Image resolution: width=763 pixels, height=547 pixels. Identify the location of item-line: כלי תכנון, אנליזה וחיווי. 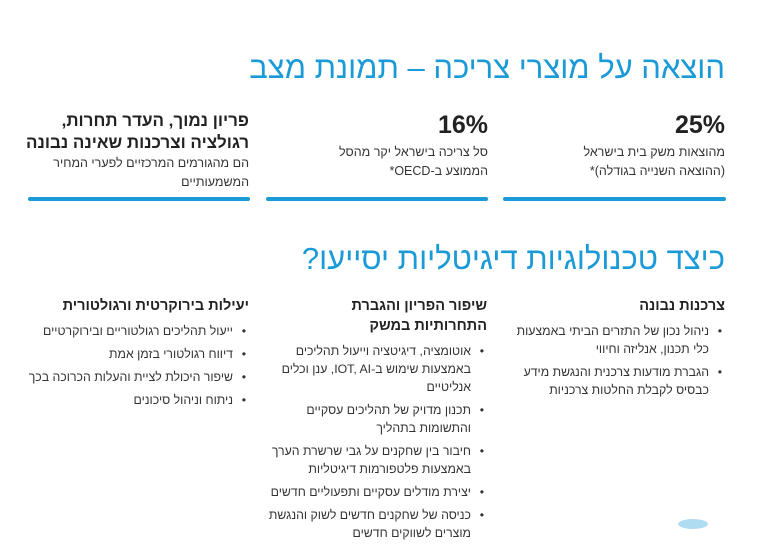
(652, 349).